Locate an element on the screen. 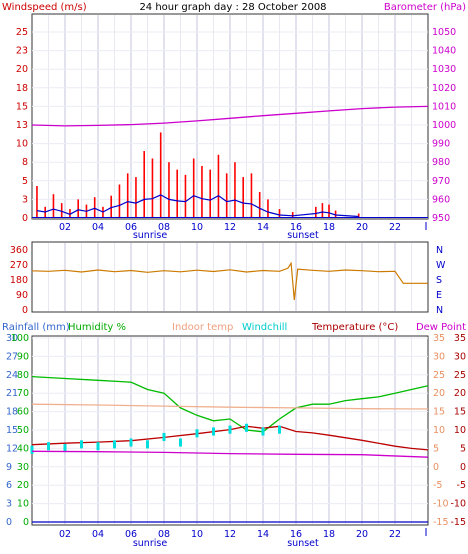 This screenshot has width=468, height=554. indoor-temp-tick-label: 25 is located at coordinates (439, 375).